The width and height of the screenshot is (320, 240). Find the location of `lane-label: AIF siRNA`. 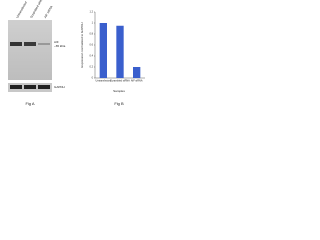

lane-label: AIF siRNA is located at coordinates (48, 12).